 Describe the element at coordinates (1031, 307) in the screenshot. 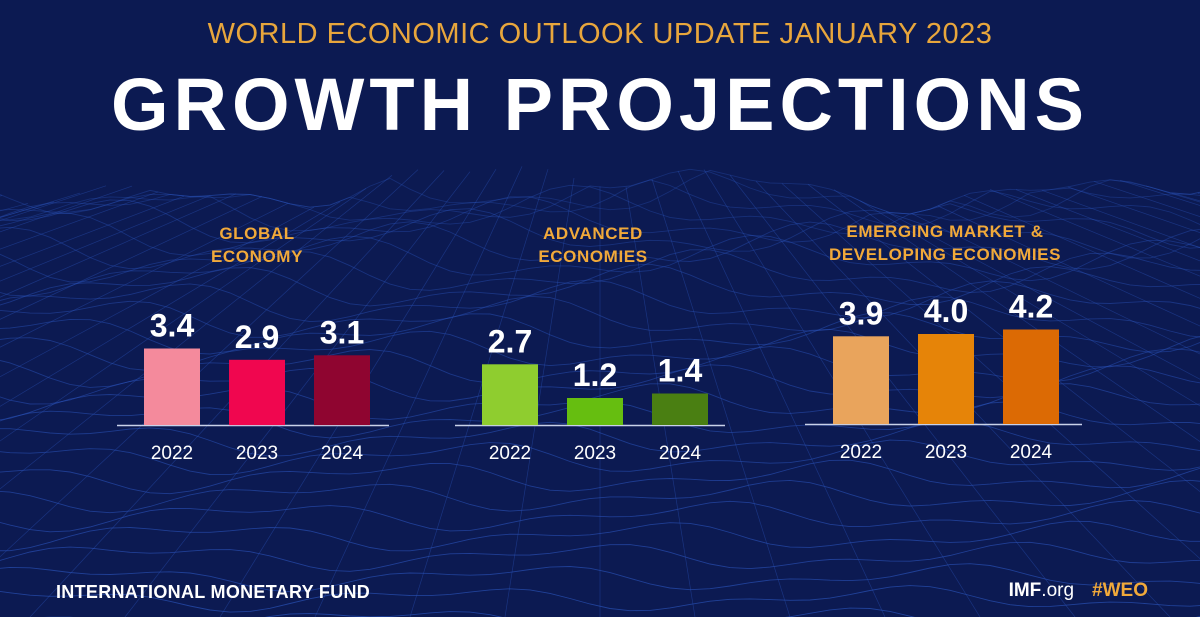

I see `data-label: 4.2` at that location.